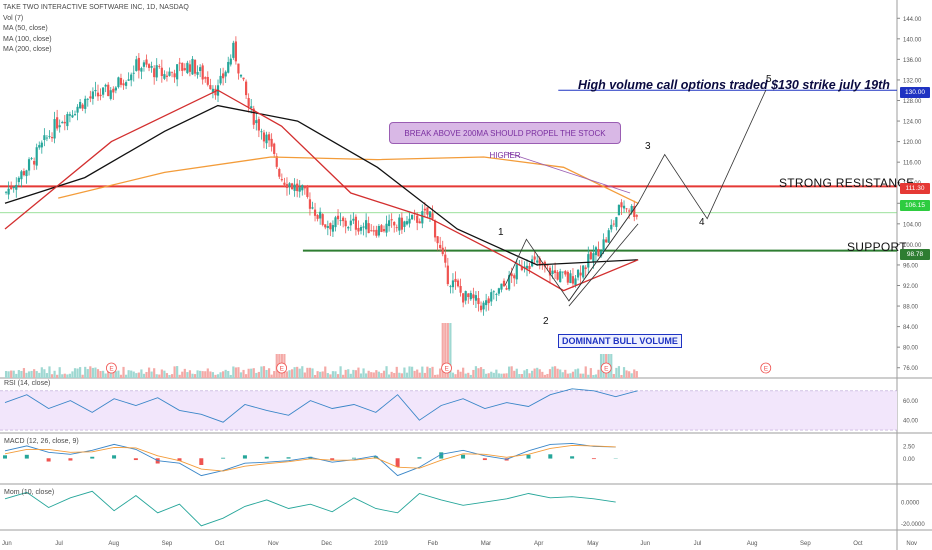 This screenshot has width=932, height=550. I want to click on resistance-label: STRONG RESISTANCE, so click(847, 183).